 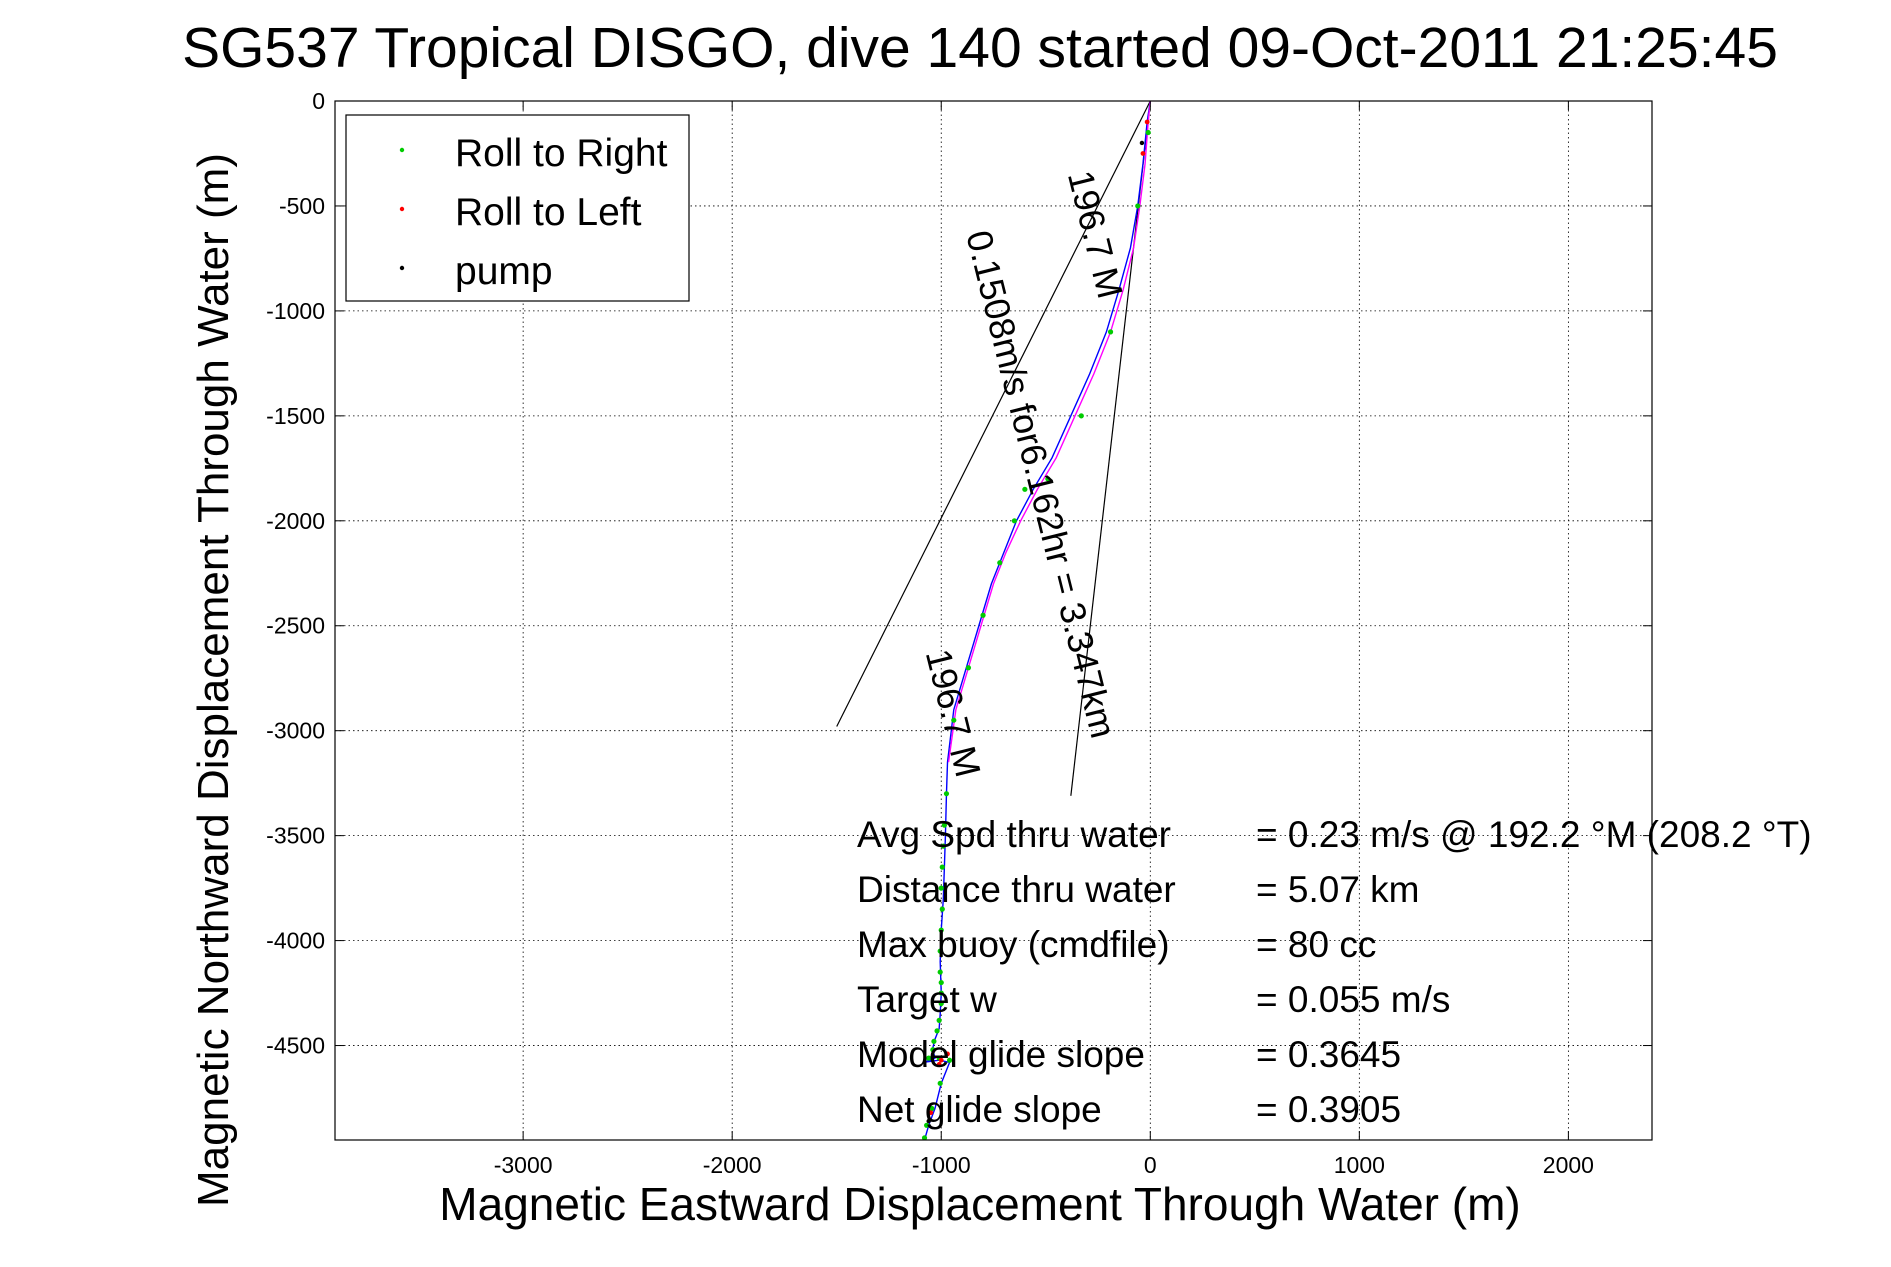 What do you see at coordinates (927, 999) in the screenshot?
I see `stat-label: Target w` at bounding box center [927, 999].